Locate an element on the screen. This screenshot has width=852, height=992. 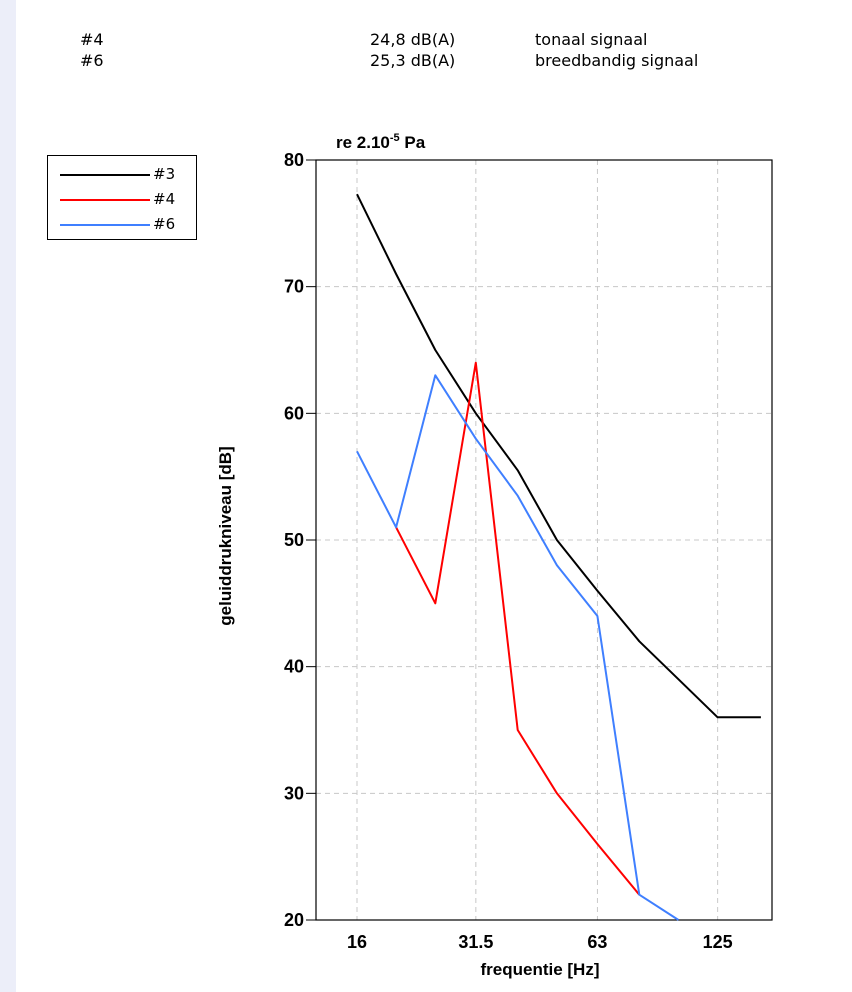
y-tick-label: 40 is located at coordinates (294, 667).